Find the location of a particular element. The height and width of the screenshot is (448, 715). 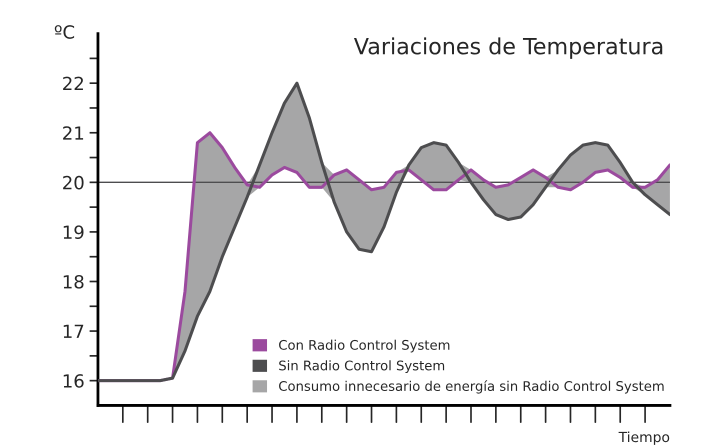

y-axis-title: ºC is located at coordinates (64, 32).